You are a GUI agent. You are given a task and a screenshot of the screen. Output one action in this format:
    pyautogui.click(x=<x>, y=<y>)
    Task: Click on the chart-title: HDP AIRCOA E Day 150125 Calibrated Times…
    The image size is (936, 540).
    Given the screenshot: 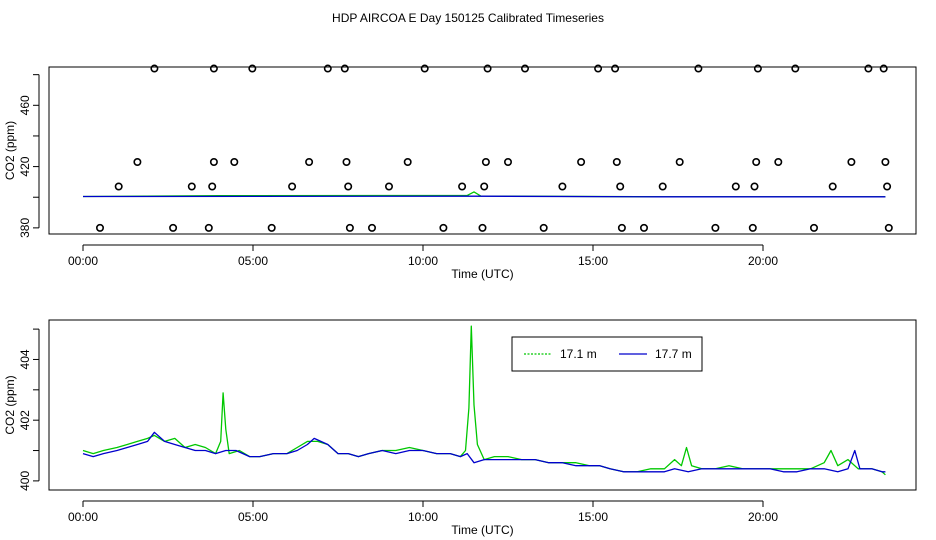 What is the action you would take?
    pyautogui.click(x=468, y=18)
    